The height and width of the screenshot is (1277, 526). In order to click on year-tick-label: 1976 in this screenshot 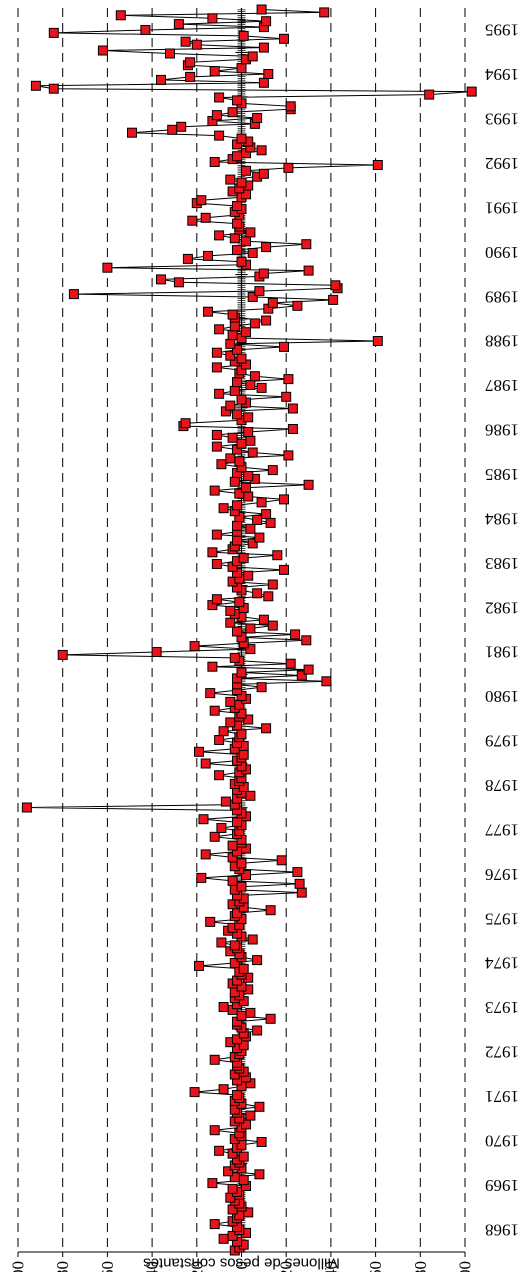, I will do `click(502, 874)`.